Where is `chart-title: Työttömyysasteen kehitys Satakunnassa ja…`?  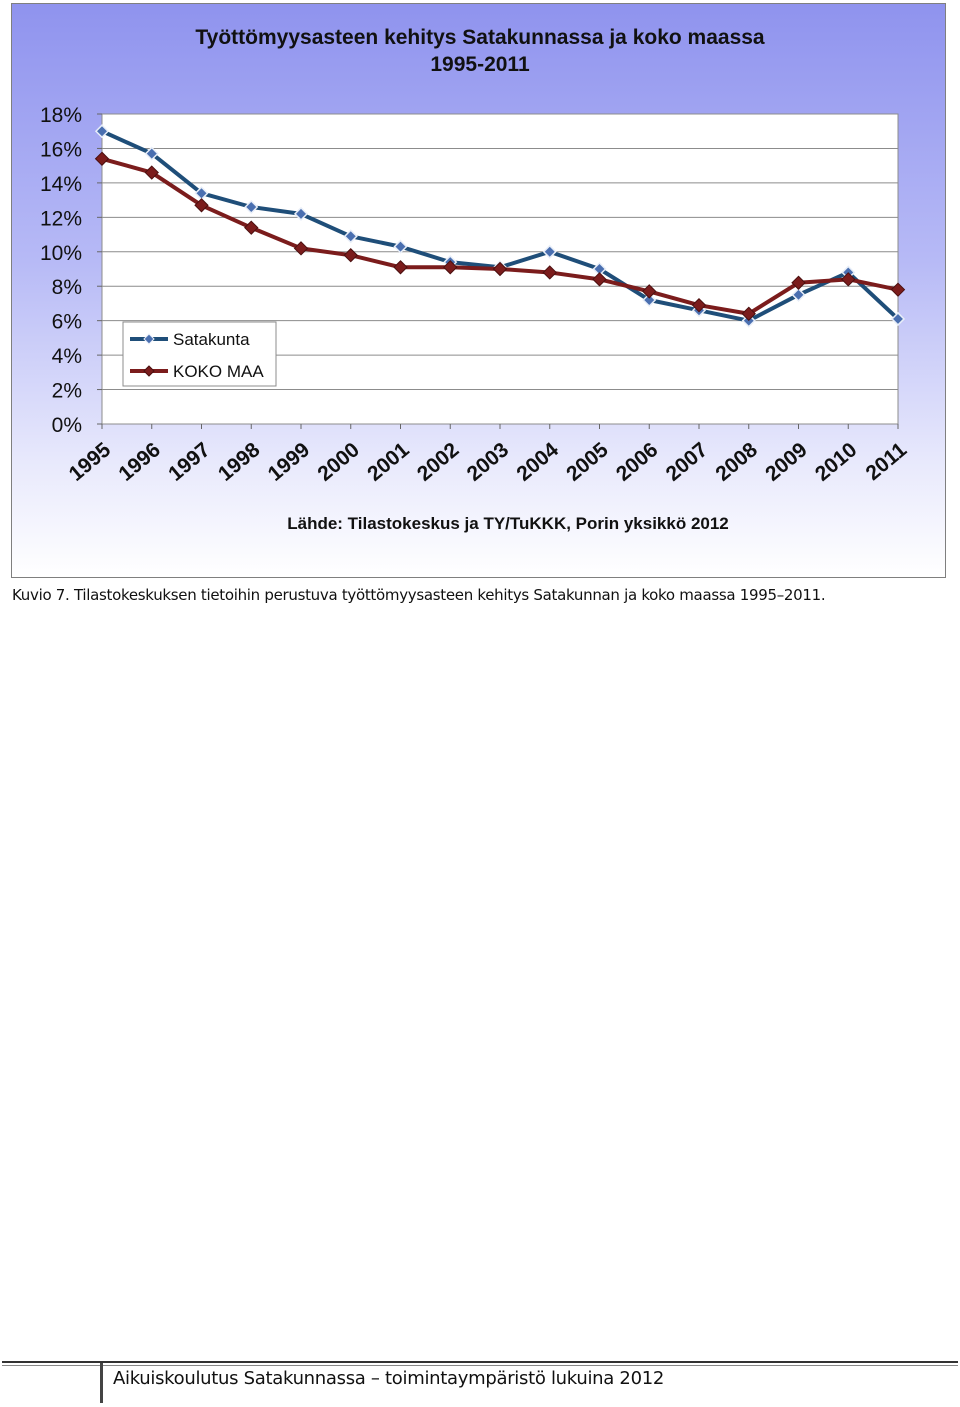 chart-title: Työttömyysasteen kehitys Satakunnassa ja… is located at coordinates (480, 51).